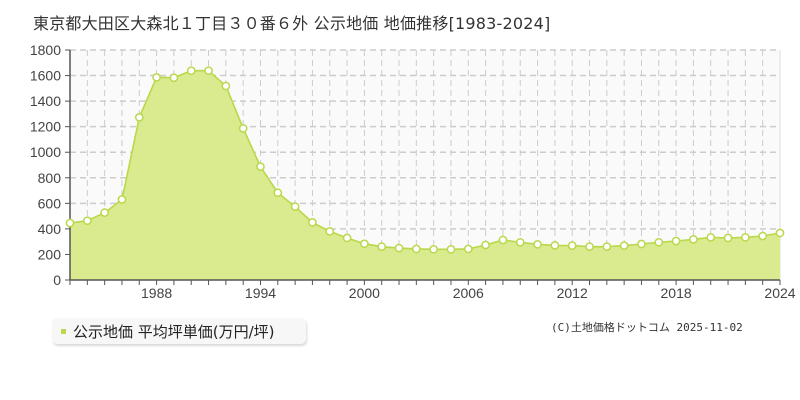  I want to click on legend-swatch-icon, so click(63, 331).